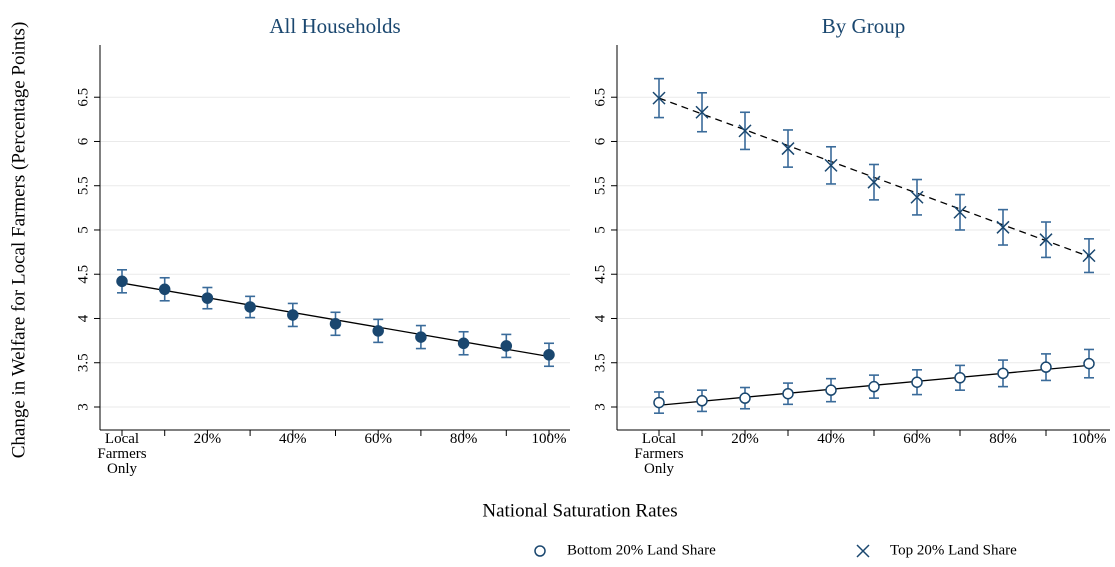 This screenshot has width=1115, height=567. I want to click on panel-title: All Households, so click(334, 26).